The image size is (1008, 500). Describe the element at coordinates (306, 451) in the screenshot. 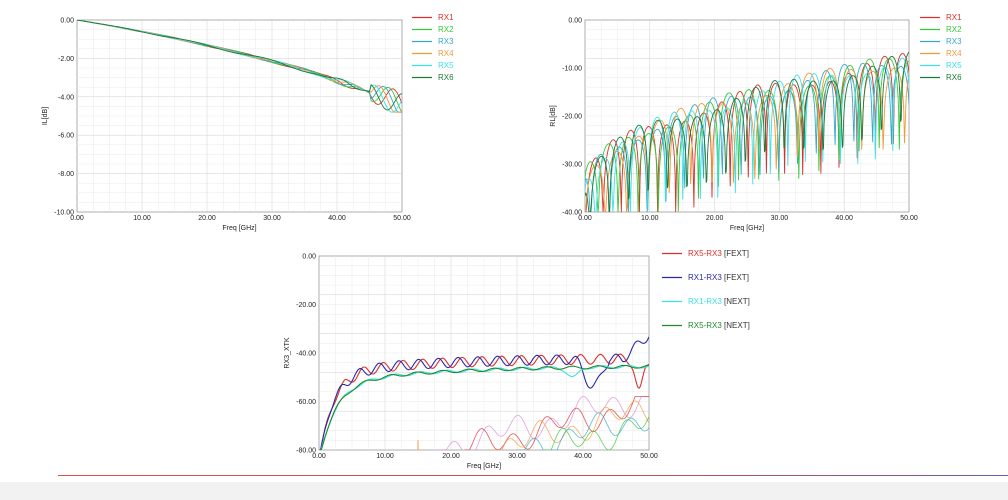

I see `y-tick-label: -80.00` at that location.